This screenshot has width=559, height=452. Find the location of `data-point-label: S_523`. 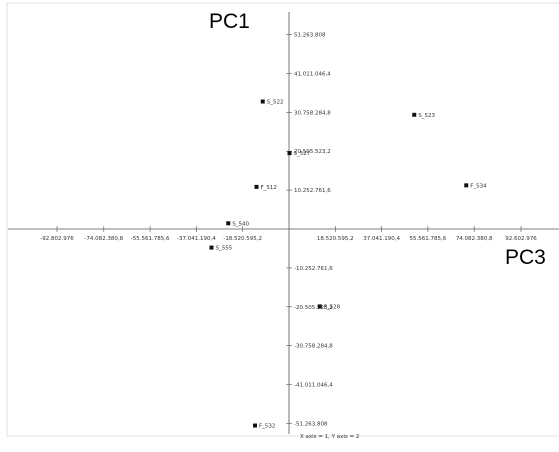

data-point-label: S_523 is located at coordinates (426, 116).